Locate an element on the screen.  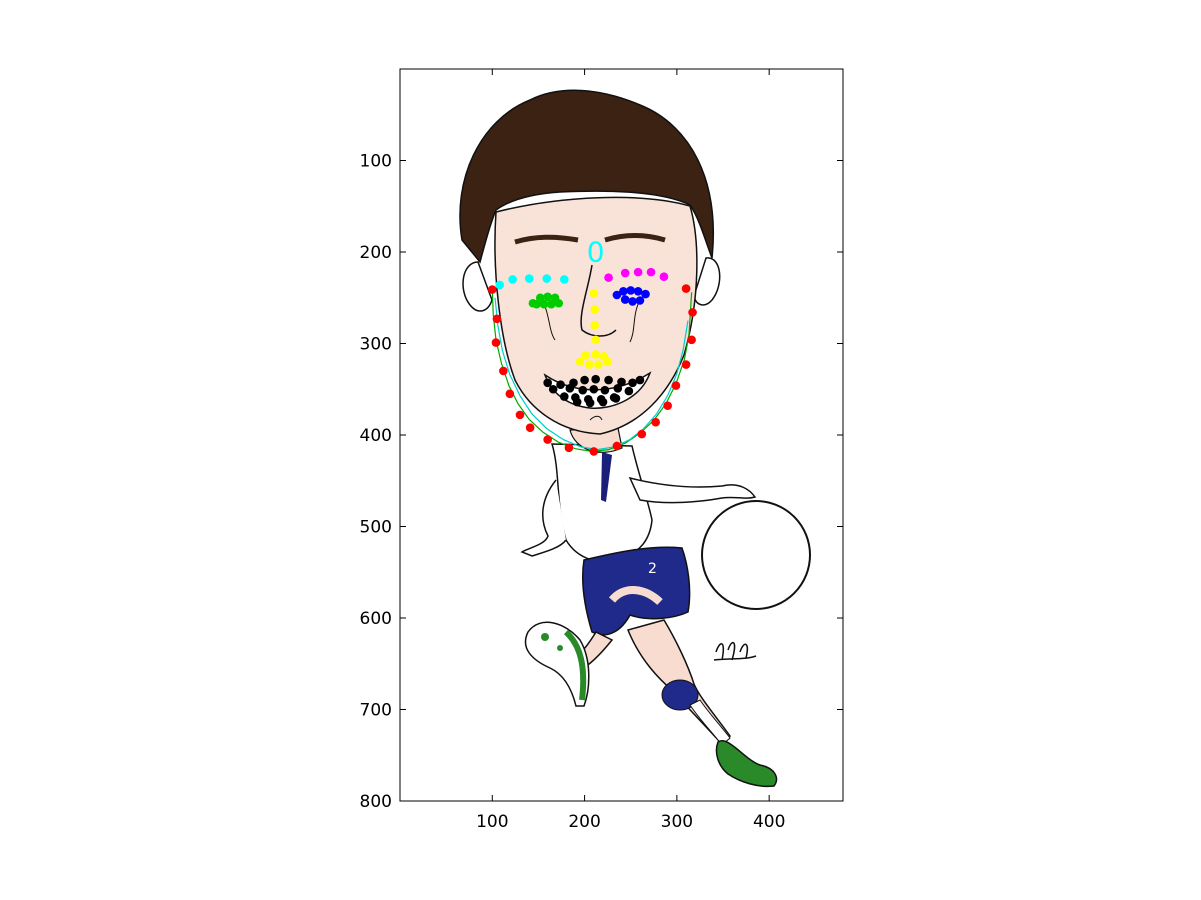
y-tick-label: 100 is located at coordinates (376, 162).